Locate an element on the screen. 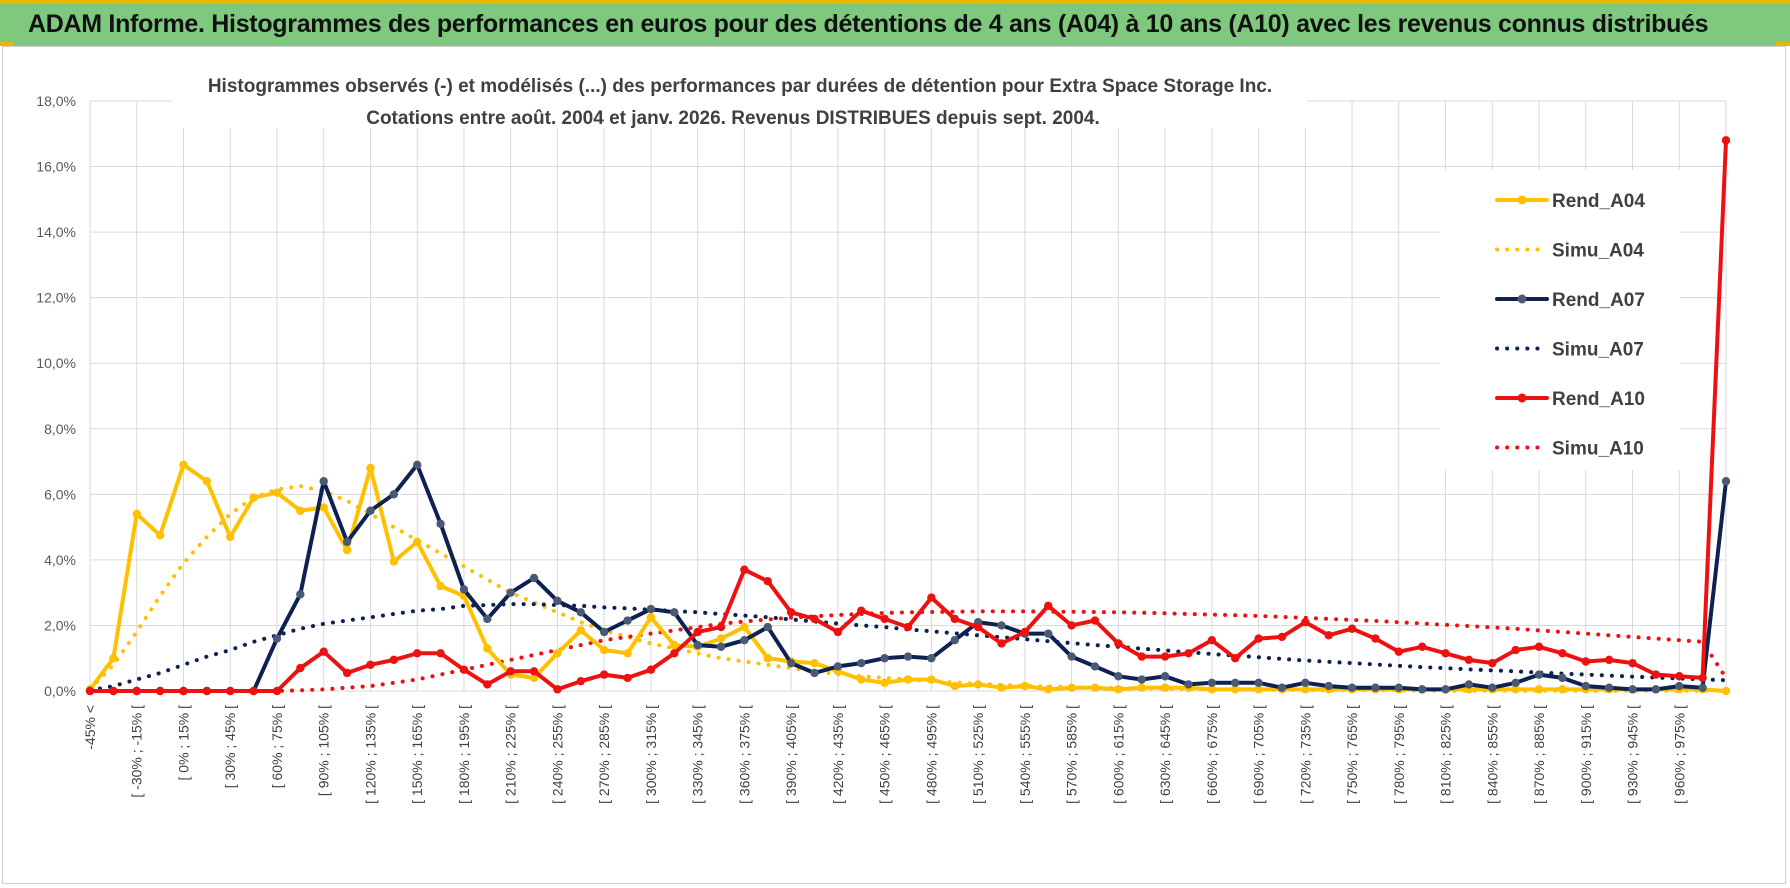  x-tick-label: [ -30% ; -15% [ is located at coordinates (137, 751).